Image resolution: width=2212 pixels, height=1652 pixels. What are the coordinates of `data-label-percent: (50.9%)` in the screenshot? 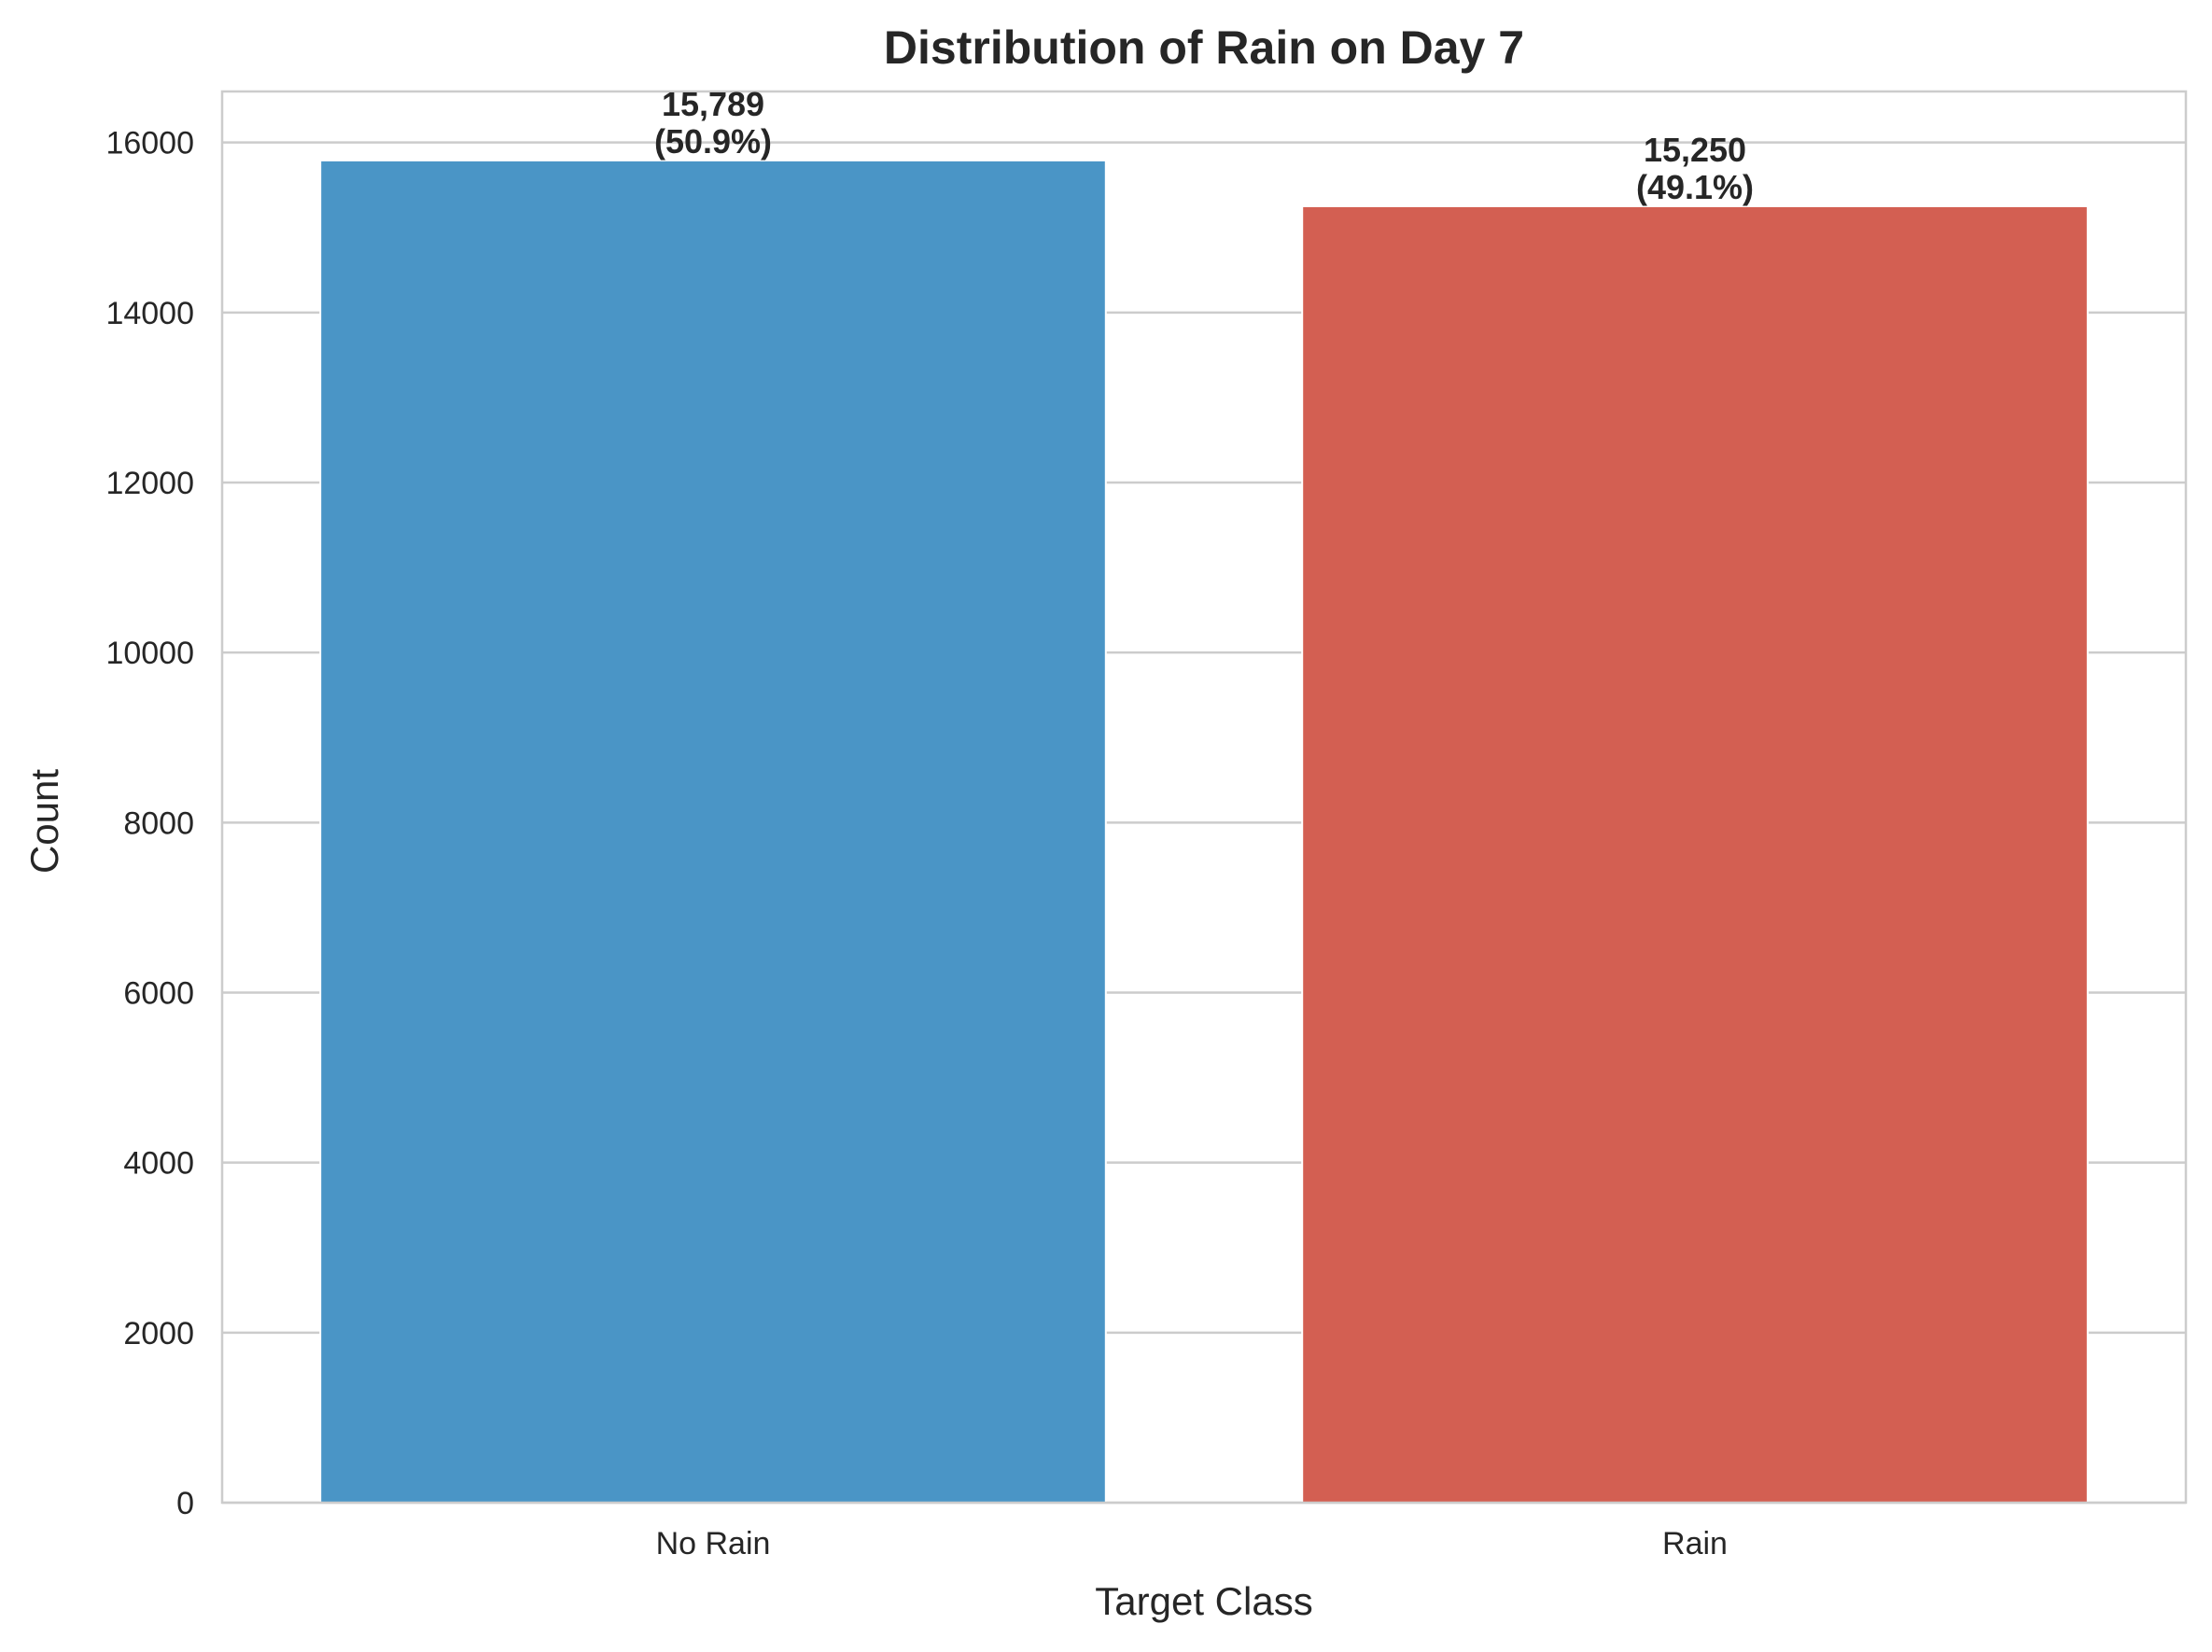 It's located at (713, 141).